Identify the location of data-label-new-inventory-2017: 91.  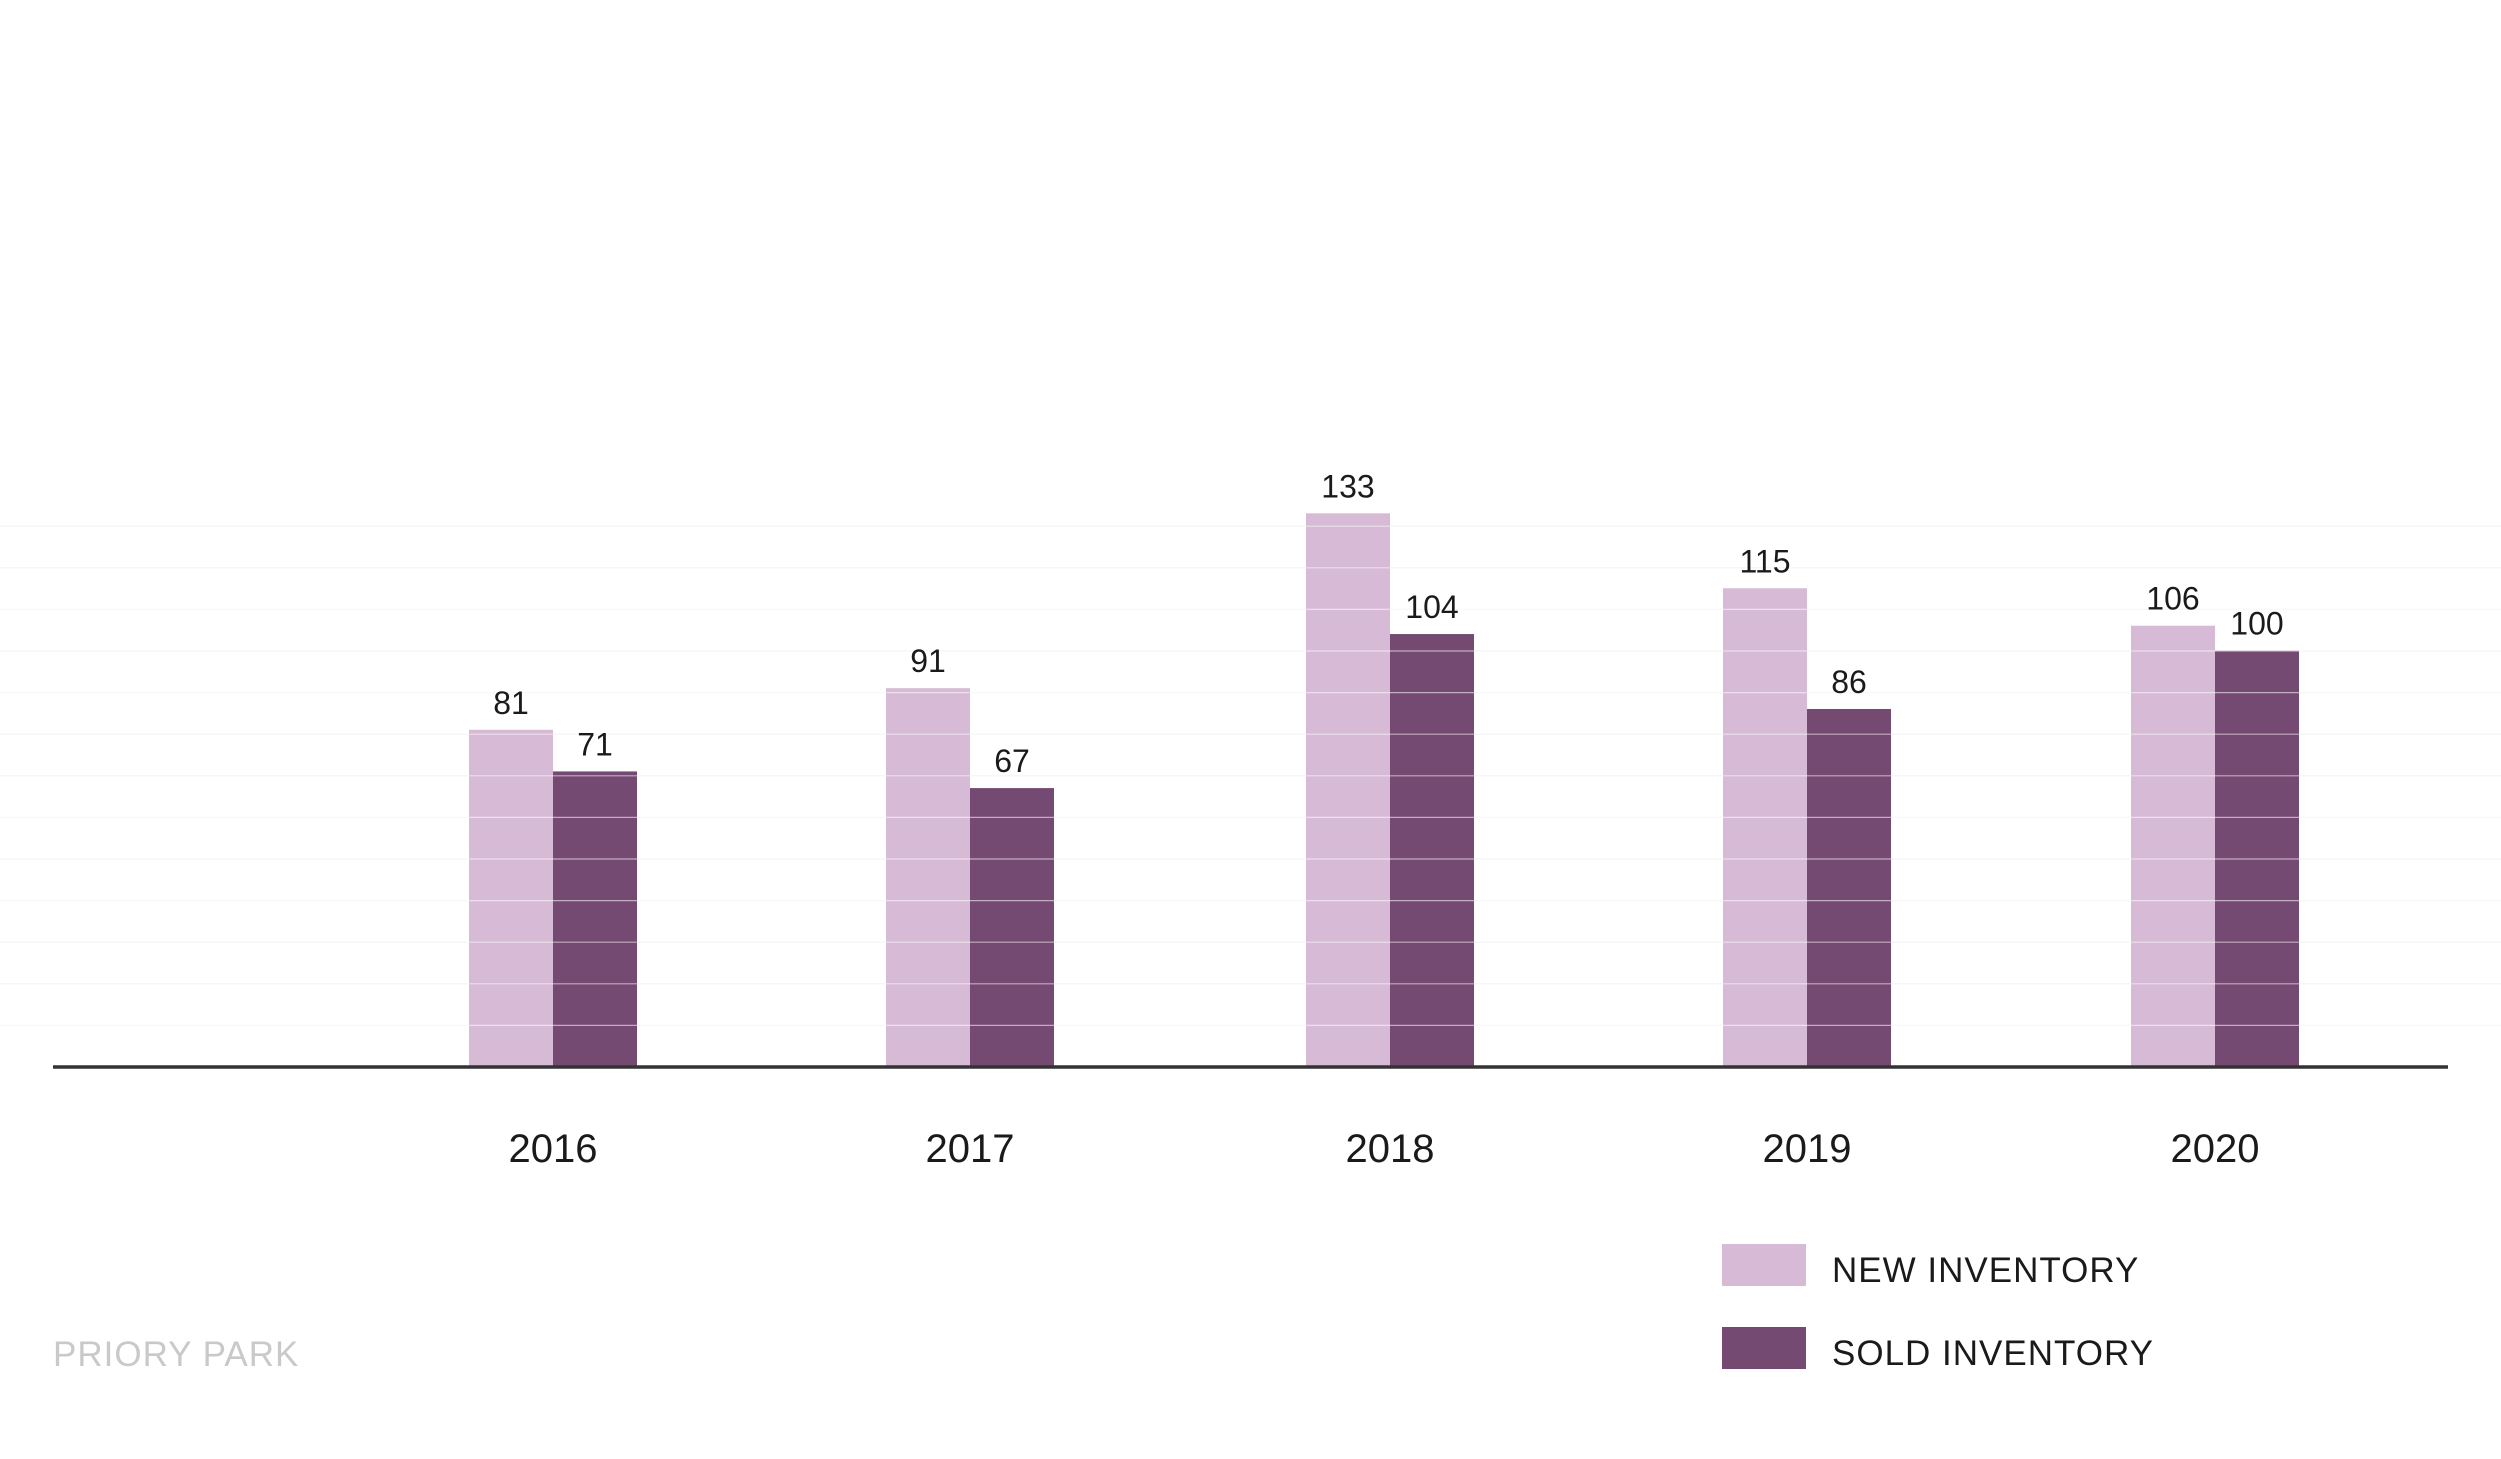
(928, 661).